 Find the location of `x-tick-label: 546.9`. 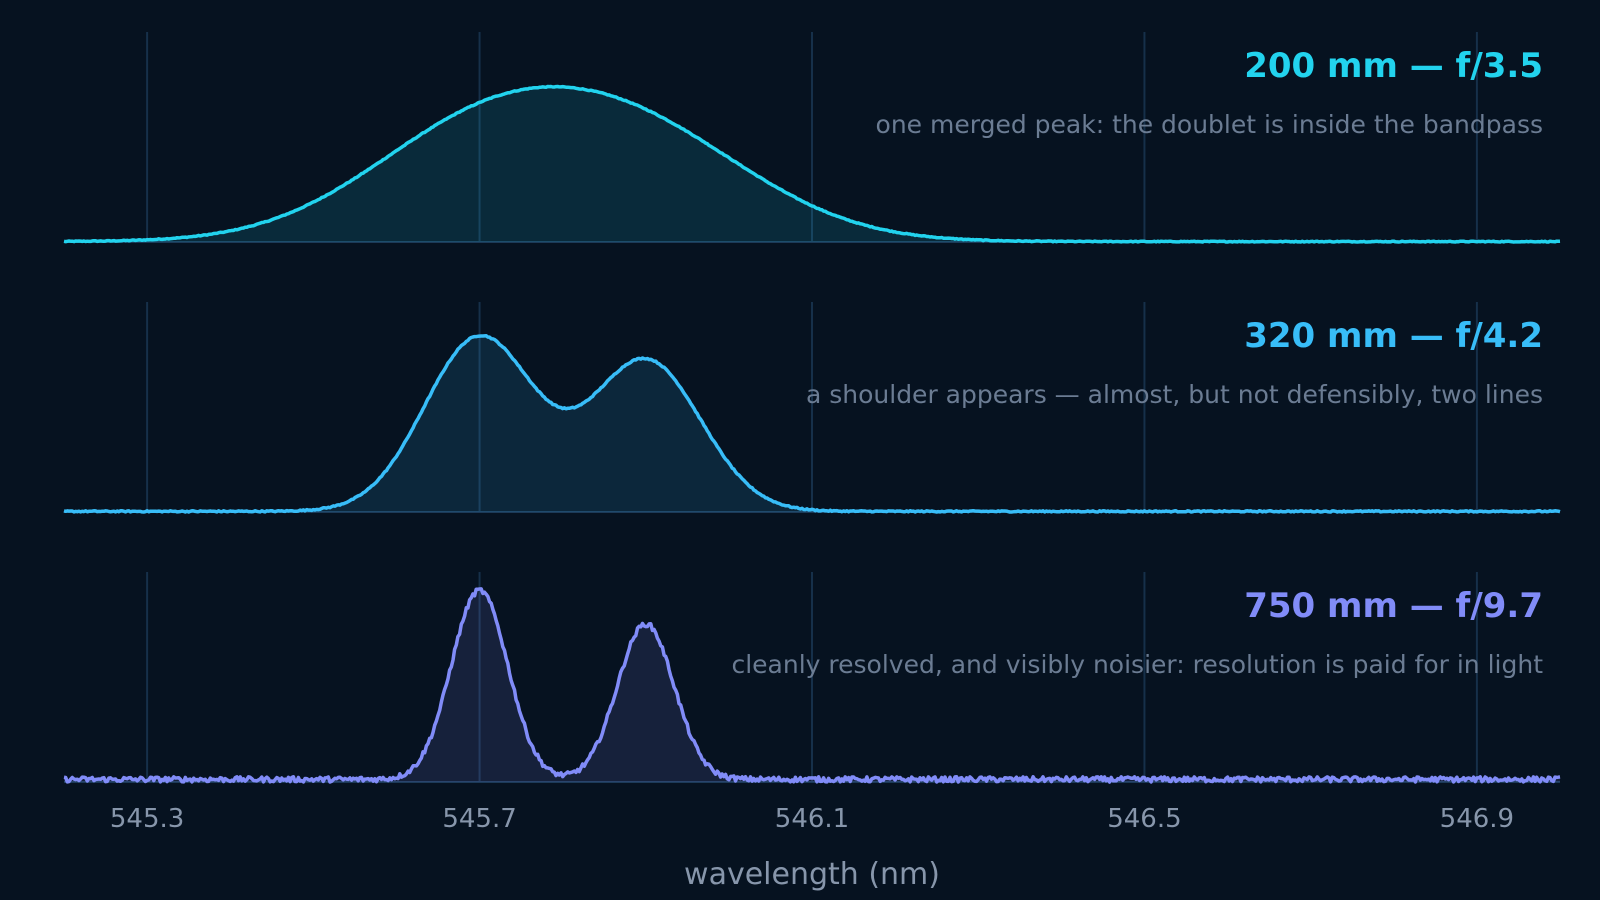

x-tick-label: 546.9 is located at coordinates (1477, 819).